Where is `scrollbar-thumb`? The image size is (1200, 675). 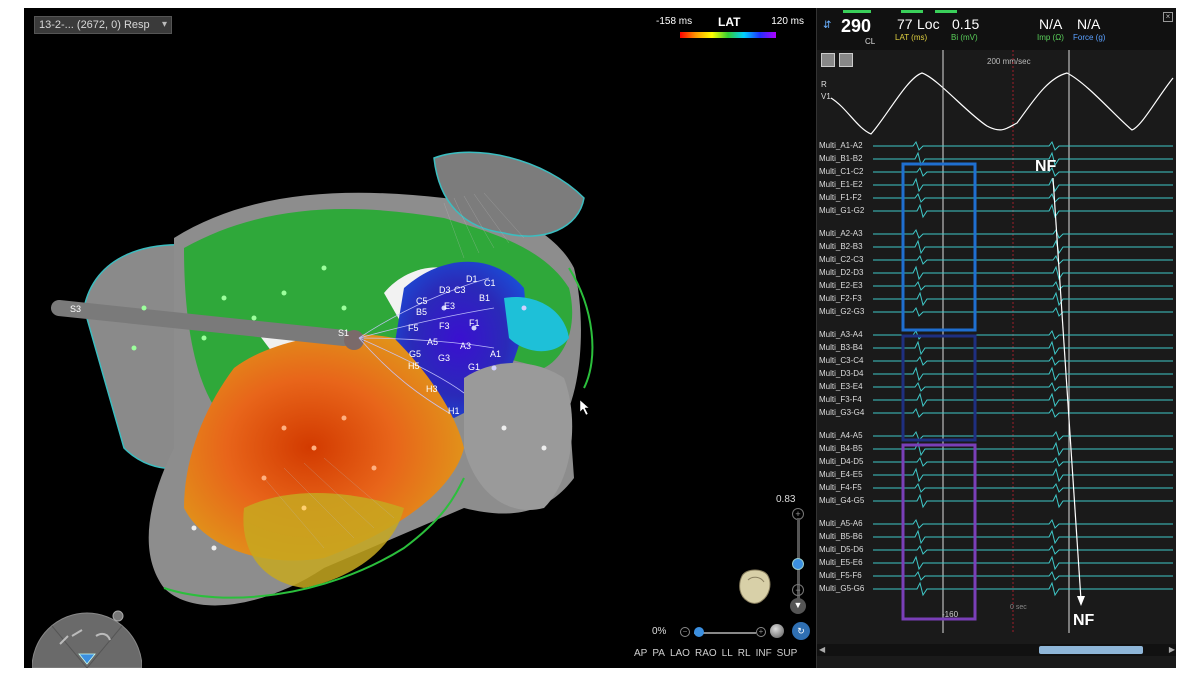
scrollbar-thumb is located at coordinates (1091, 650).